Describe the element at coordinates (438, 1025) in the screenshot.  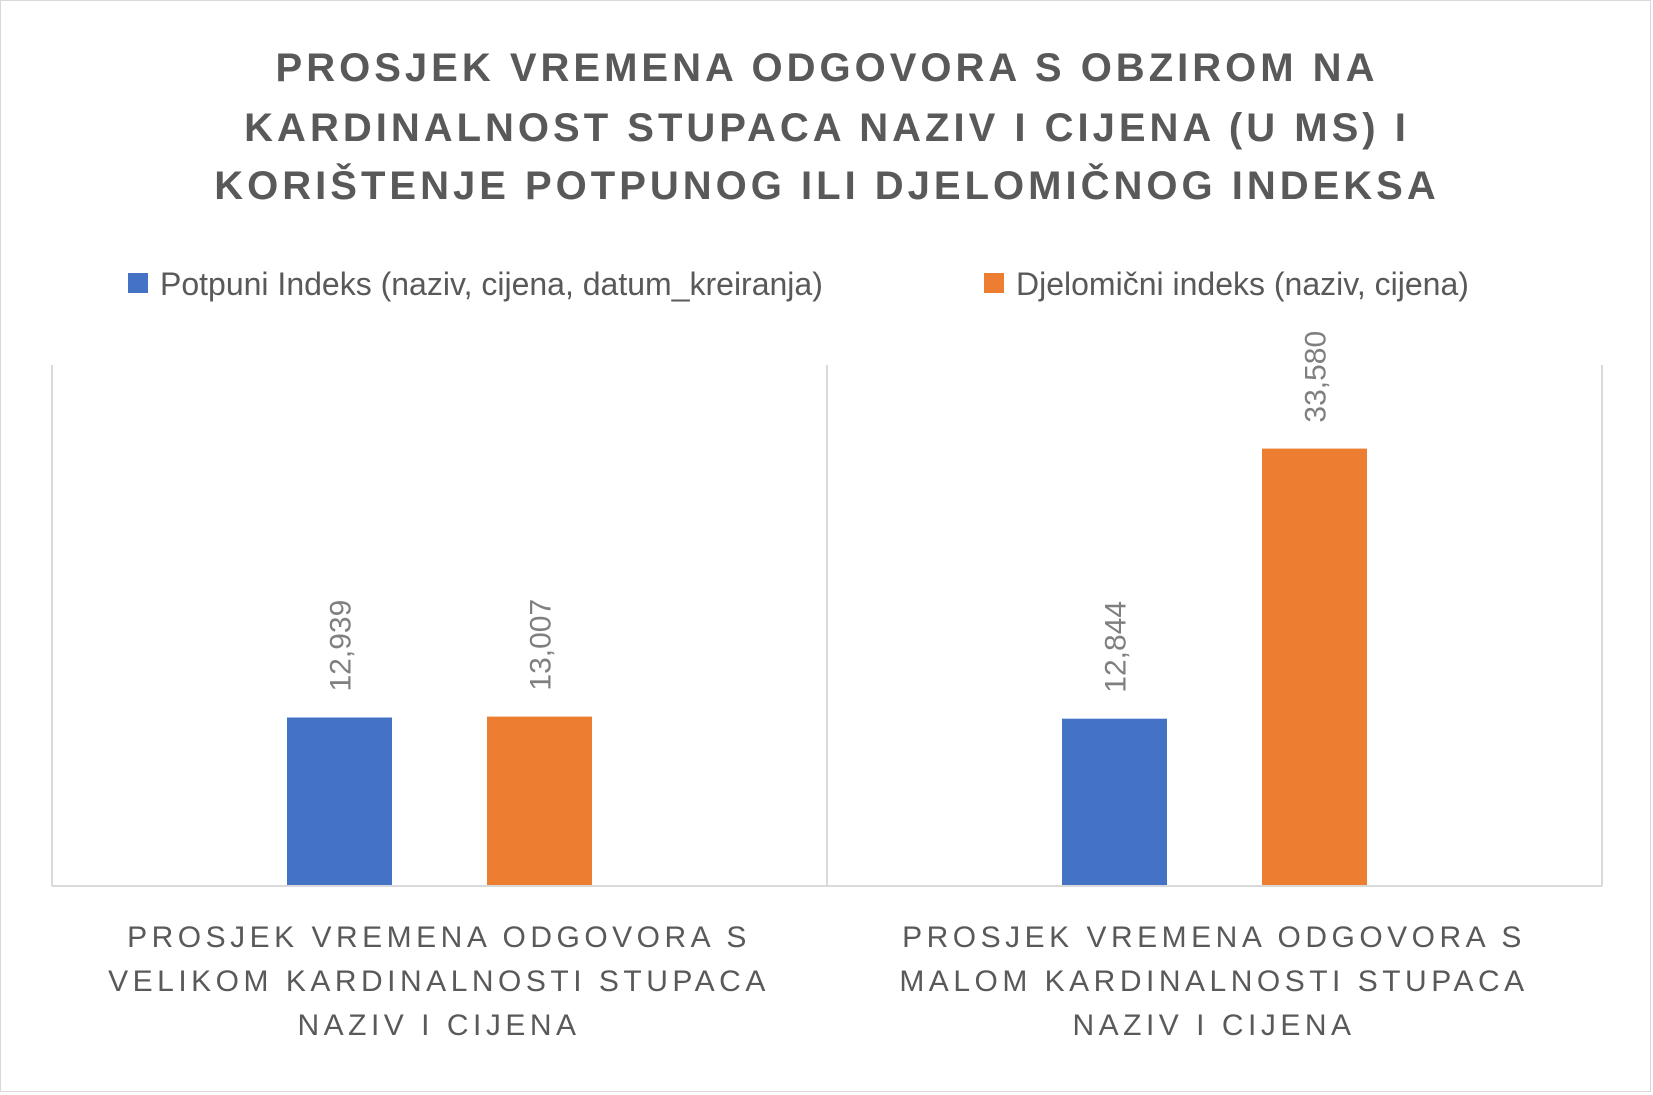
I see `category-1-label-line-3: NAZIV I CIJENA` at that location.